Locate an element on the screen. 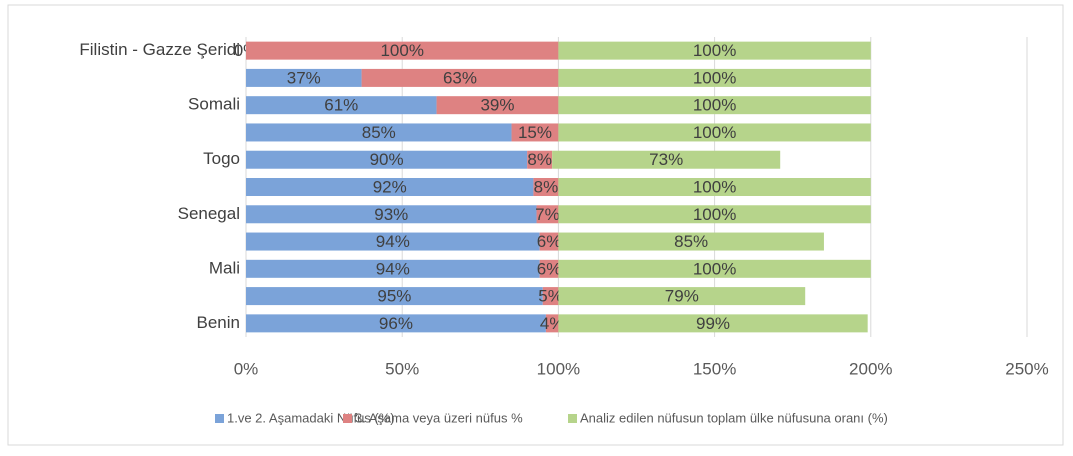 Image resolution: width=1073 pixels, height=456 pixels. legend-label: 1.ve 2. Aşamadaki Nüfus (%) is located at coordinates (311, 417).